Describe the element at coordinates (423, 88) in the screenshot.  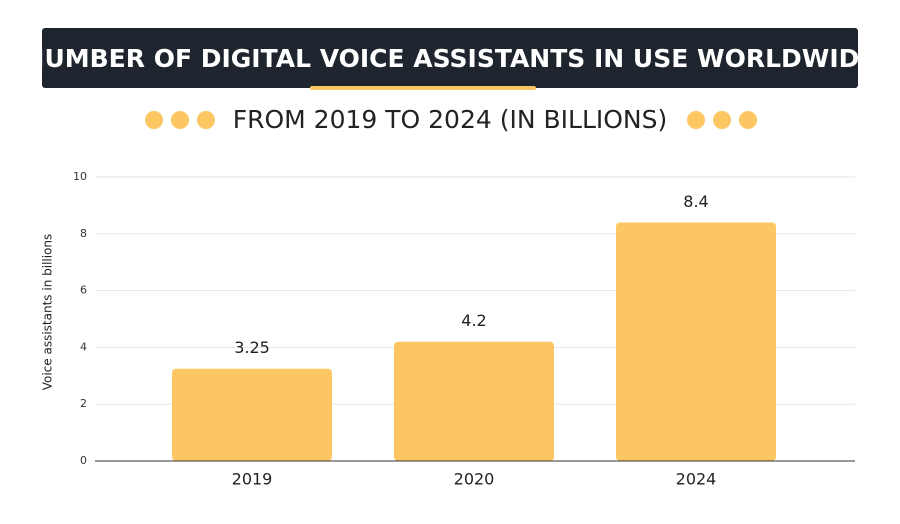
I see `title-accent` at that location.